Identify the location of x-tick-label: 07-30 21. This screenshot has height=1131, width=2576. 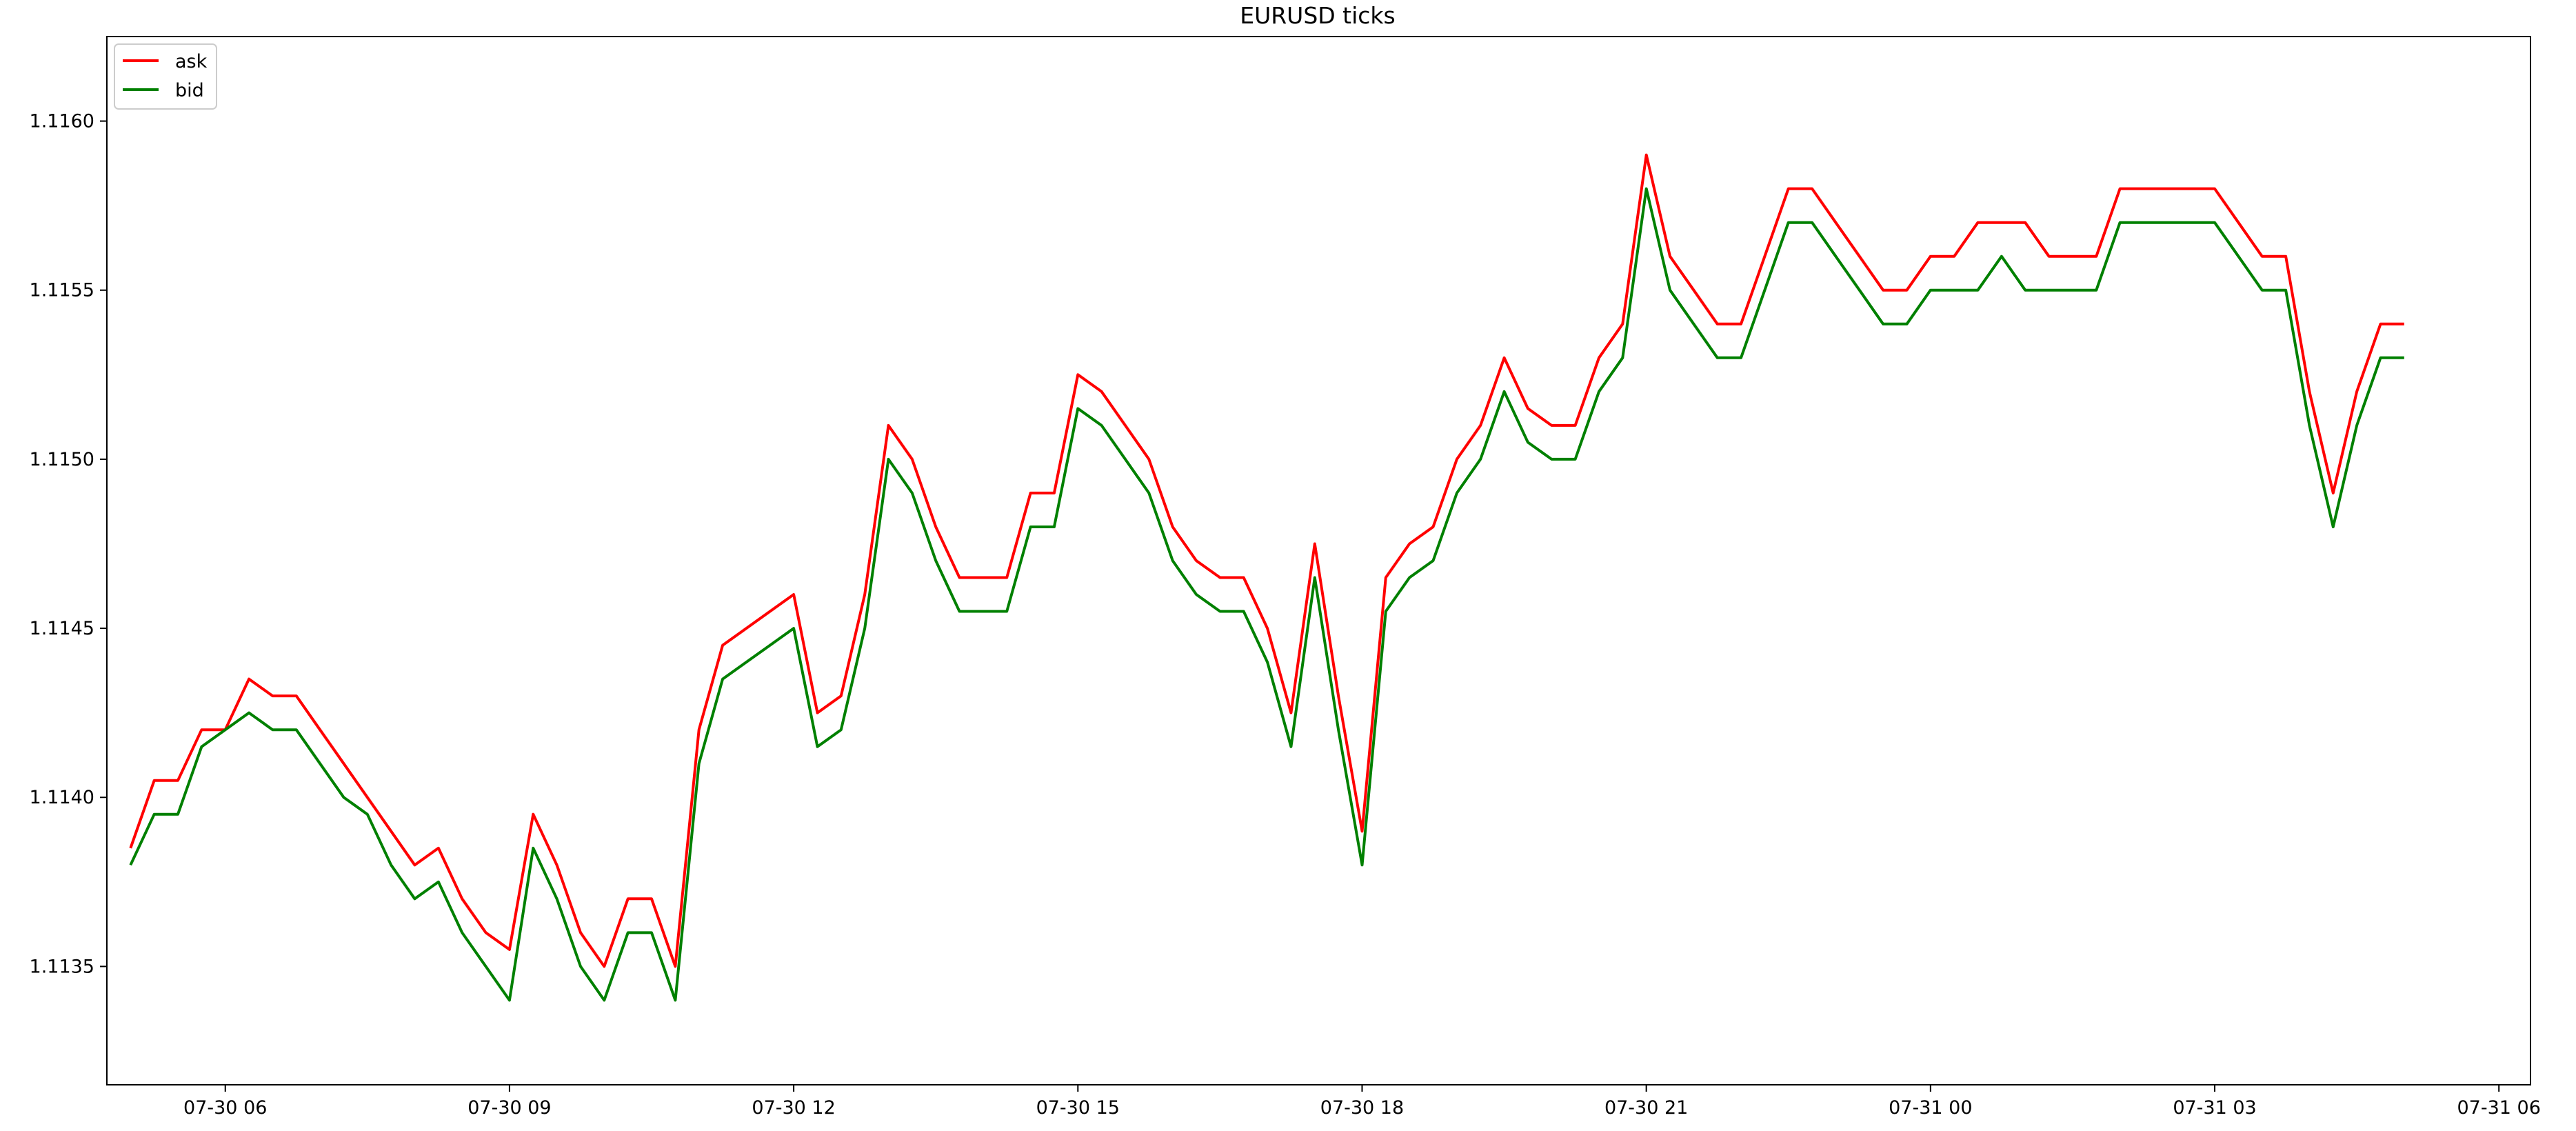
(1646, 1108).